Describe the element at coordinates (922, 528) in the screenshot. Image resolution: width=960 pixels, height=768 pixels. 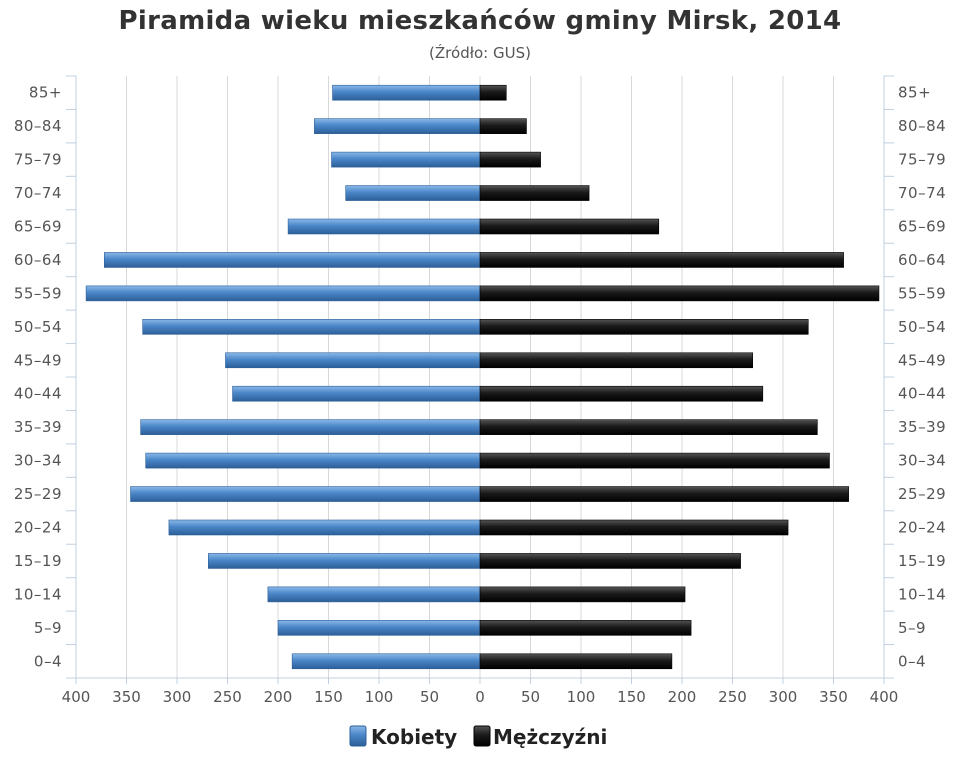
I see `category-label-right: 20–24` at that location.